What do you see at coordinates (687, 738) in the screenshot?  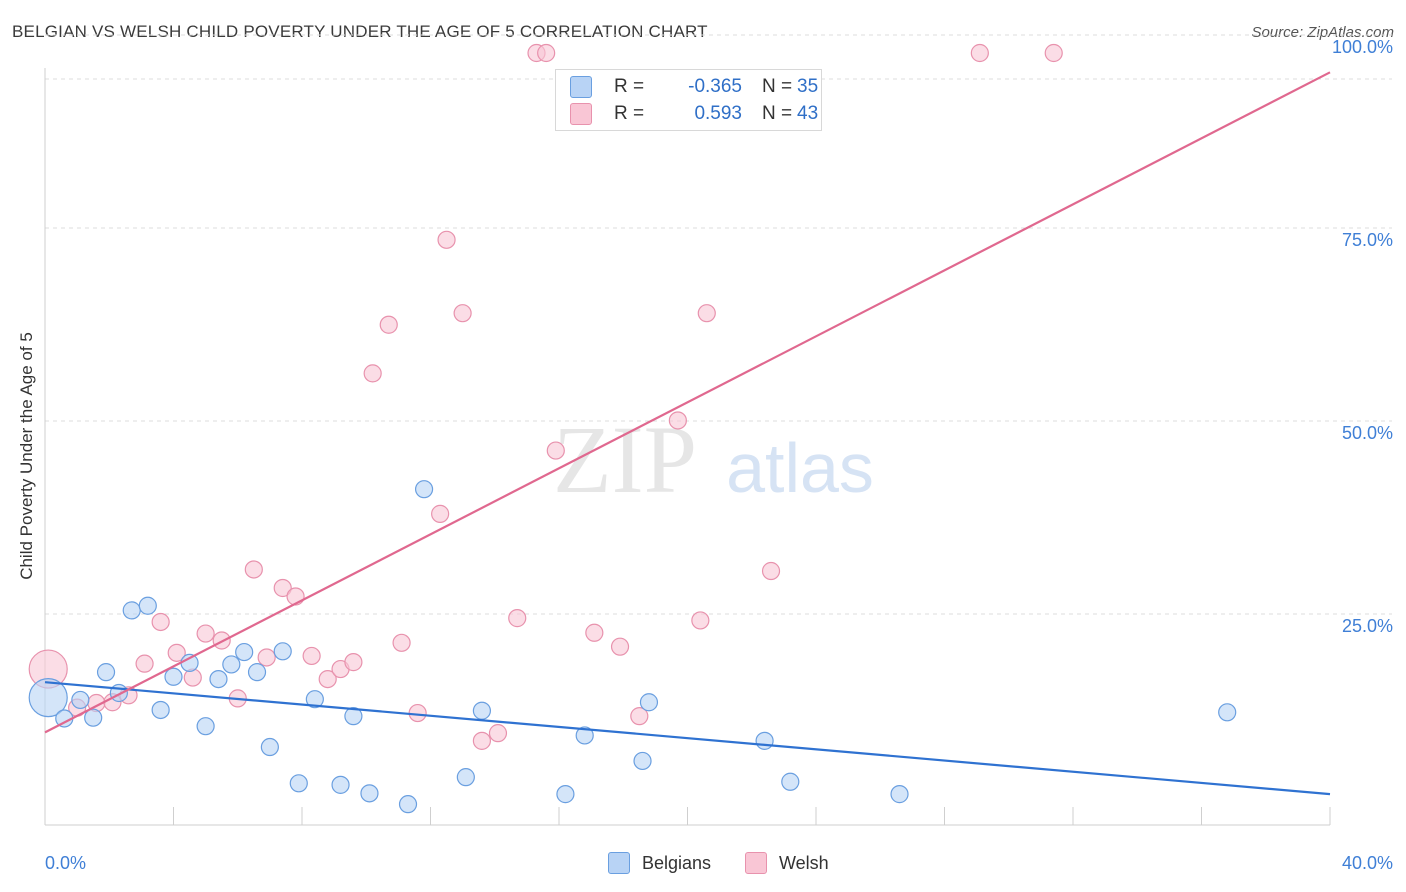 I see `belgians-trend-line` at bounding box center [687, 738].